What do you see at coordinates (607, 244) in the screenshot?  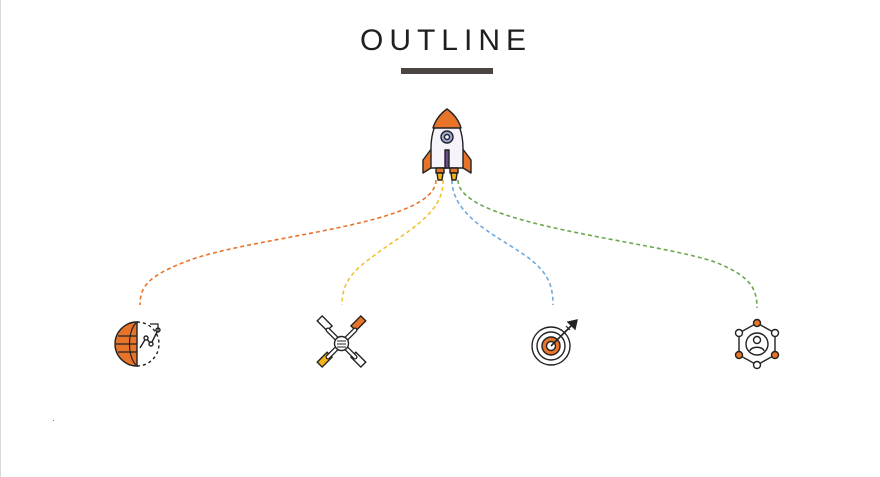 I see `connector-green` at bounding box center [607, 244].